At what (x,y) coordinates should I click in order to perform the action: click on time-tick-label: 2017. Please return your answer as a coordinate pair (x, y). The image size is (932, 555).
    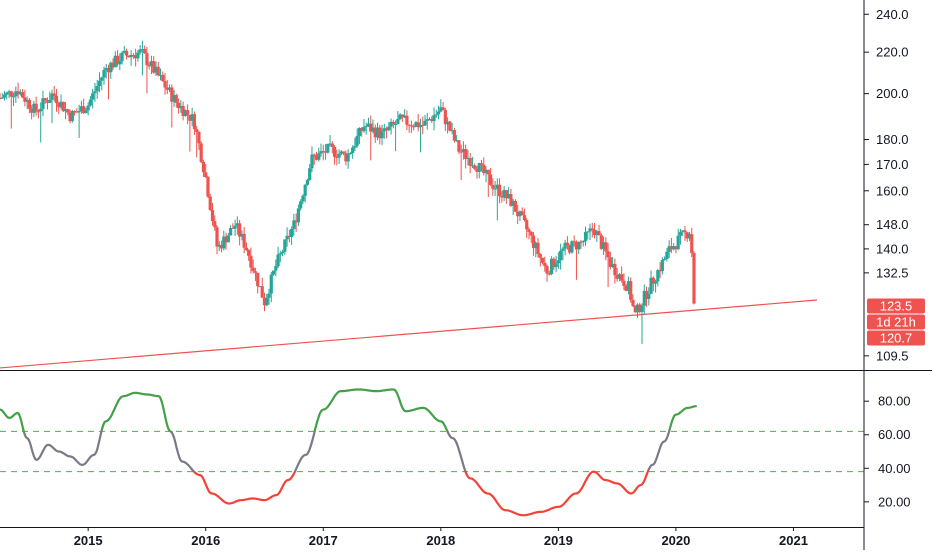
    Looking at the image, I should click on (323, 540).